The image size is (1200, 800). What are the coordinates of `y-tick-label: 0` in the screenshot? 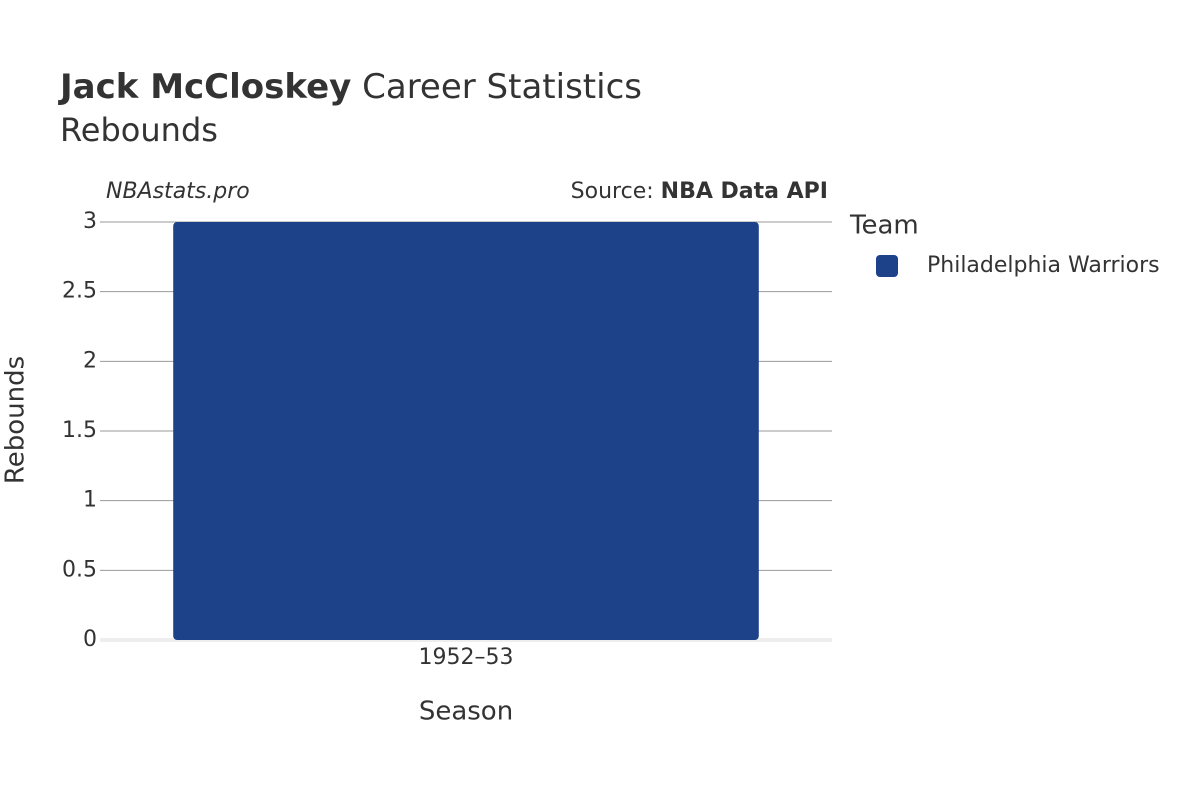 It's located at (90, 639).